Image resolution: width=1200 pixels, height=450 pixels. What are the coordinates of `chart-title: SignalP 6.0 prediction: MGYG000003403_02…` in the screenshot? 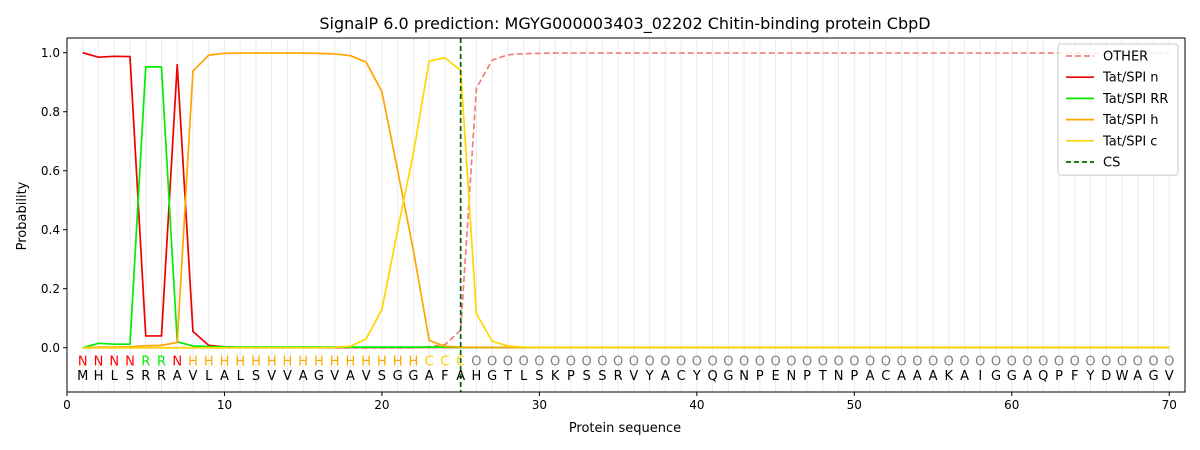 It's located at (624, 24).